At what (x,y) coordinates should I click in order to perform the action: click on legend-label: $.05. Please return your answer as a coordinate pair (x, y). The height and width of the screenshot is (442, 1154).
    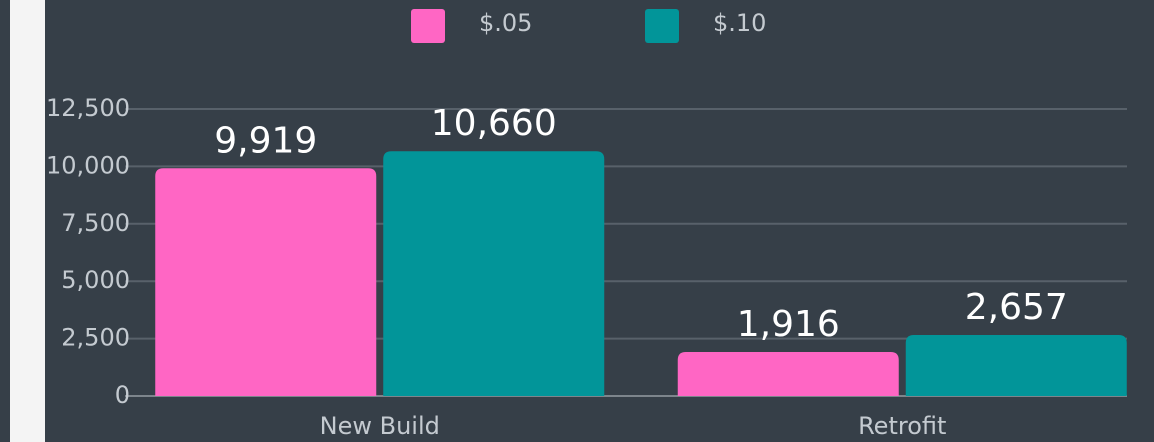
    Looking at the image, I should click on (505, 23).